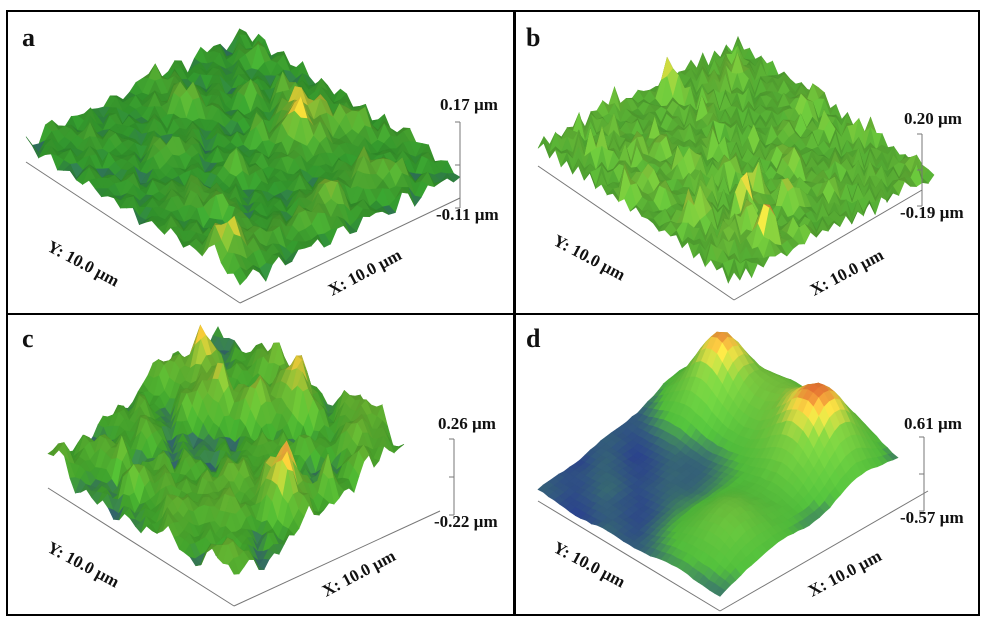 This screenshot has height=618, width=984. I want to click on panel-c-surface, so click(226, 449).